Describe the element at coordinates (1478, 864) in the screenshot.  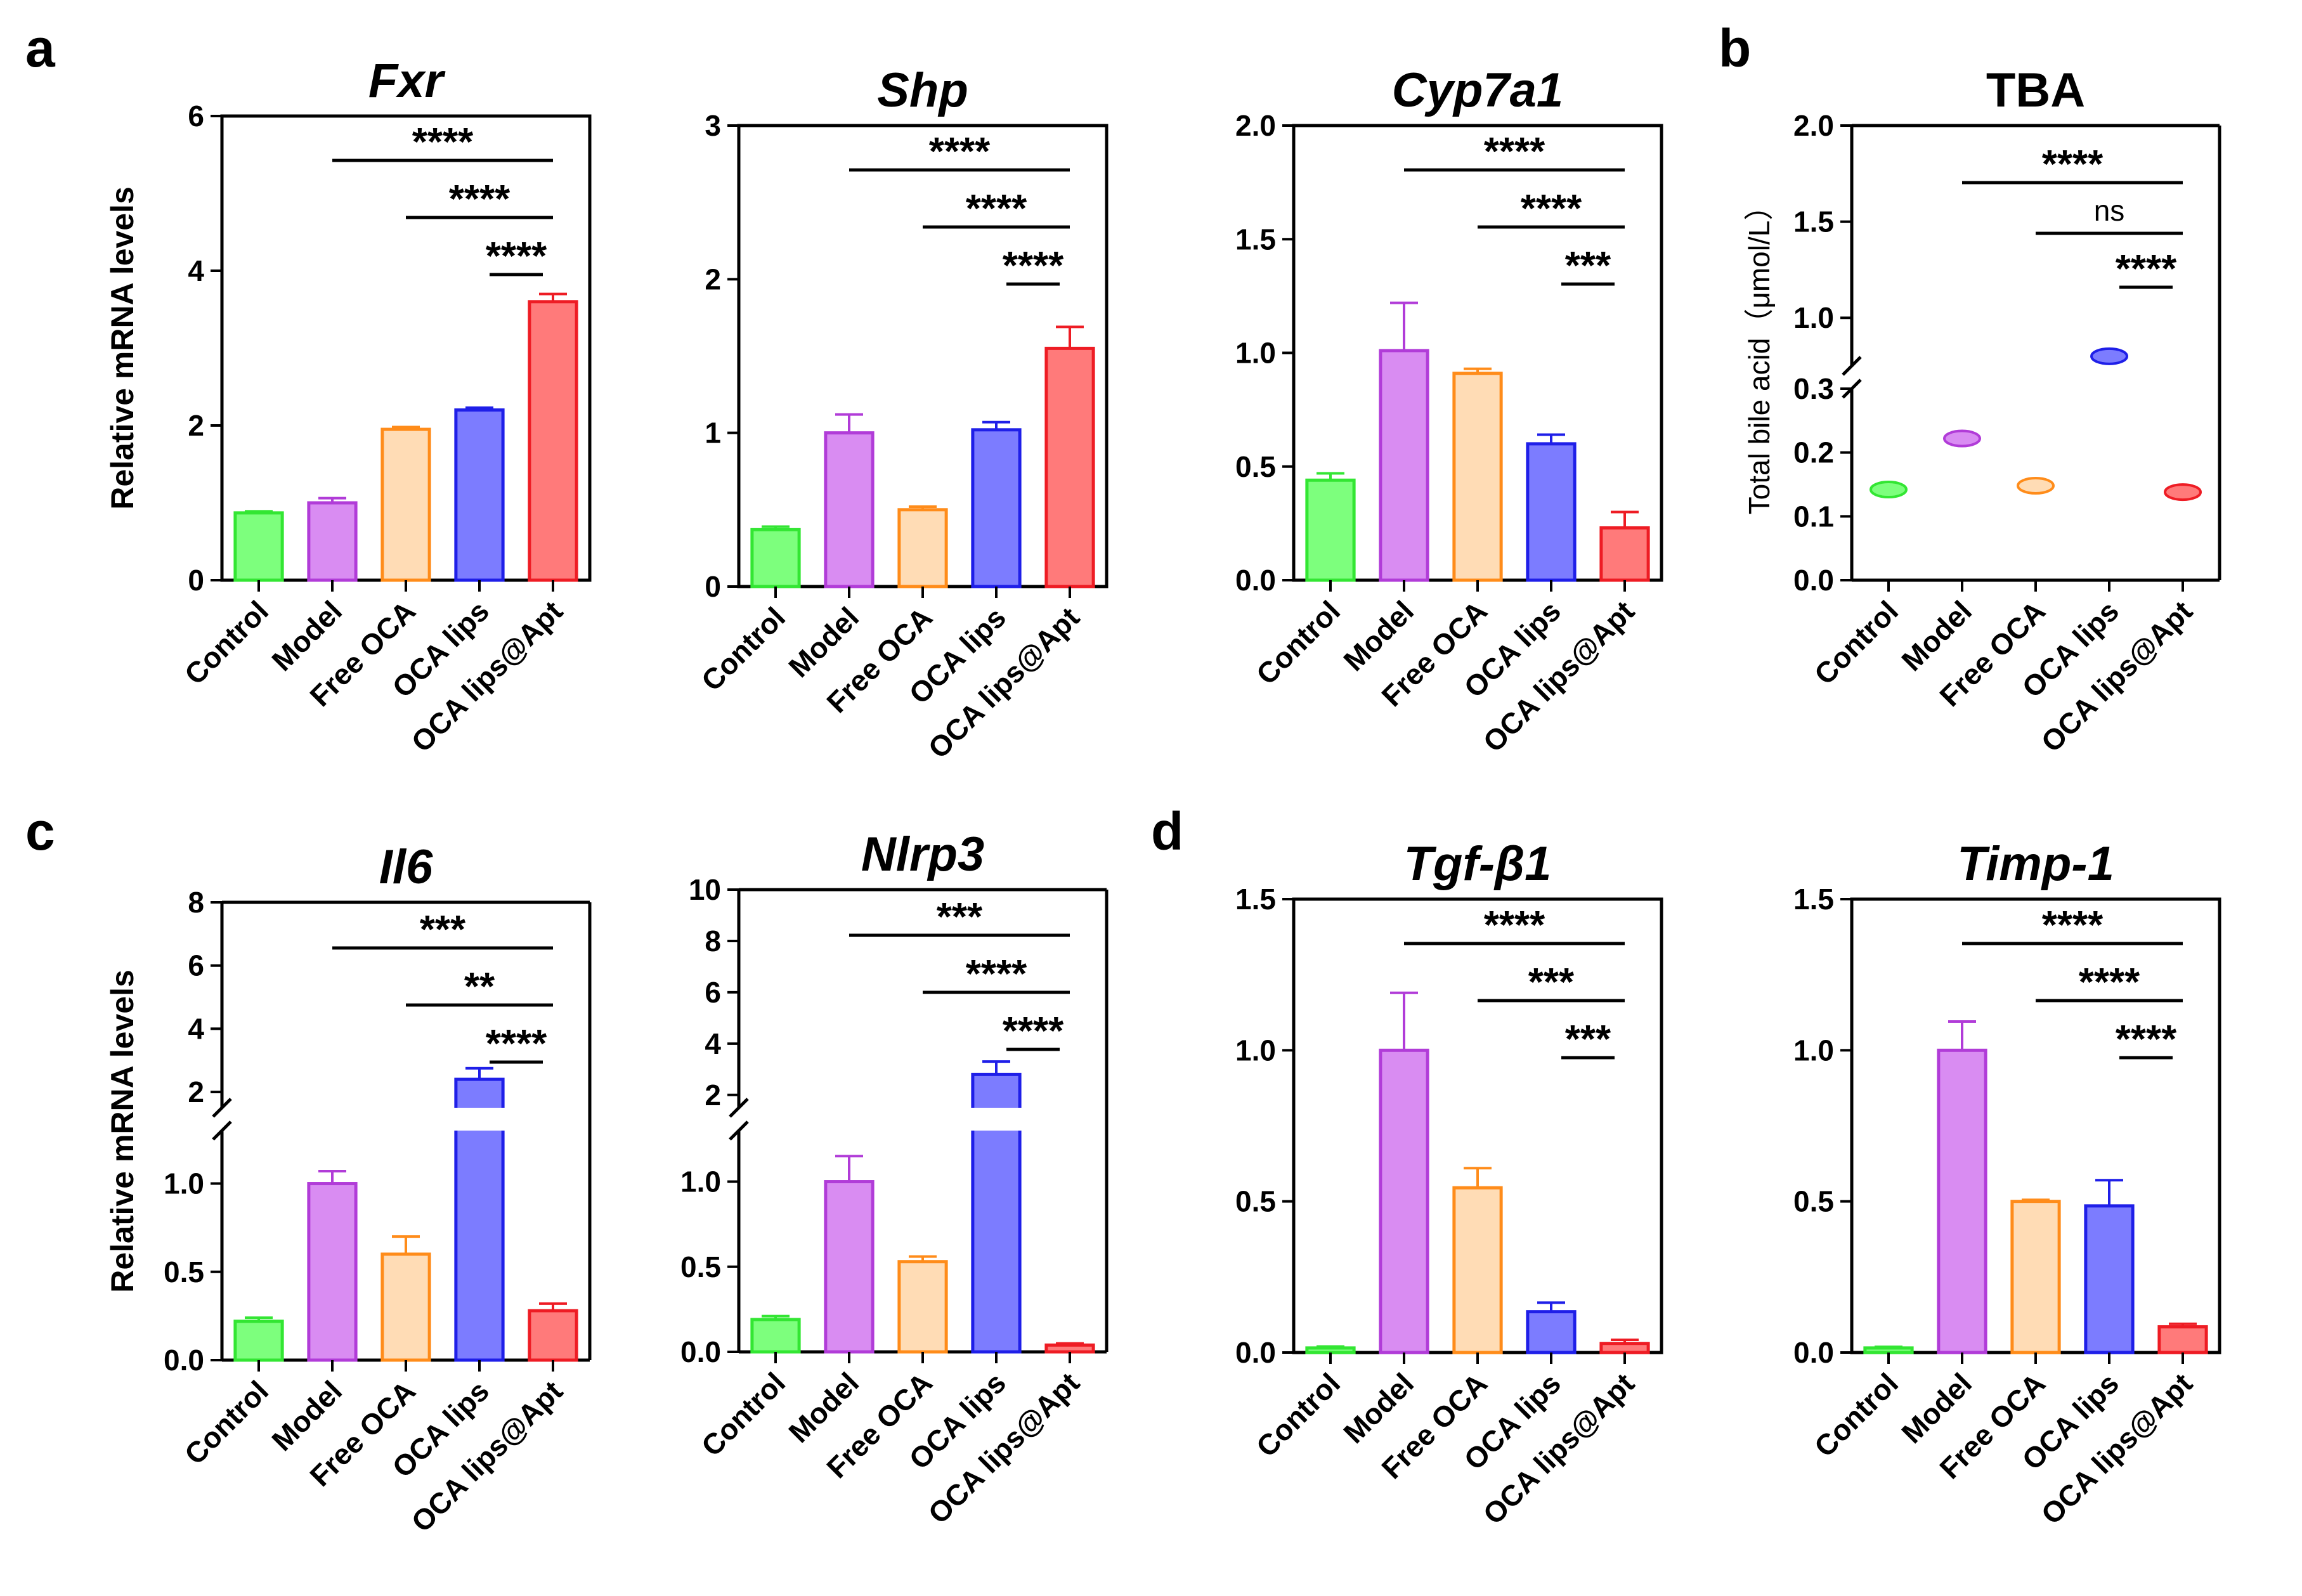
I see `chart-title: Tgf-β1` at that location.